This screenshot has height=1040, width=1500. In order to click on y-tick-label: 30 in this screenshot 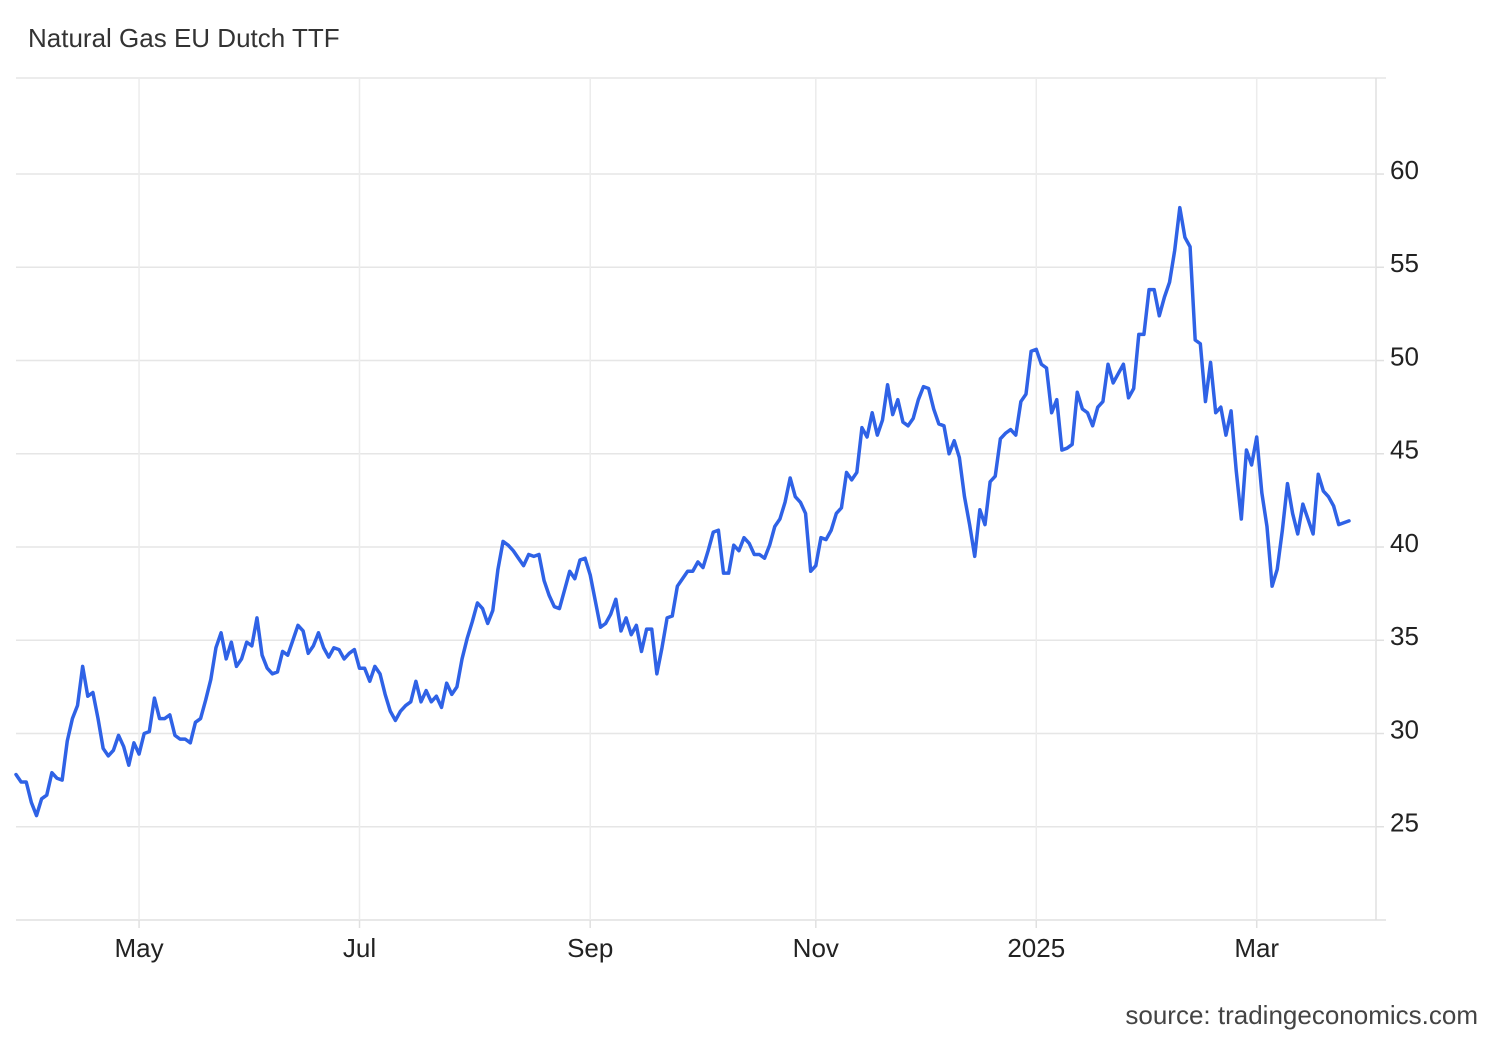, I will do `click(1404, 729)`.